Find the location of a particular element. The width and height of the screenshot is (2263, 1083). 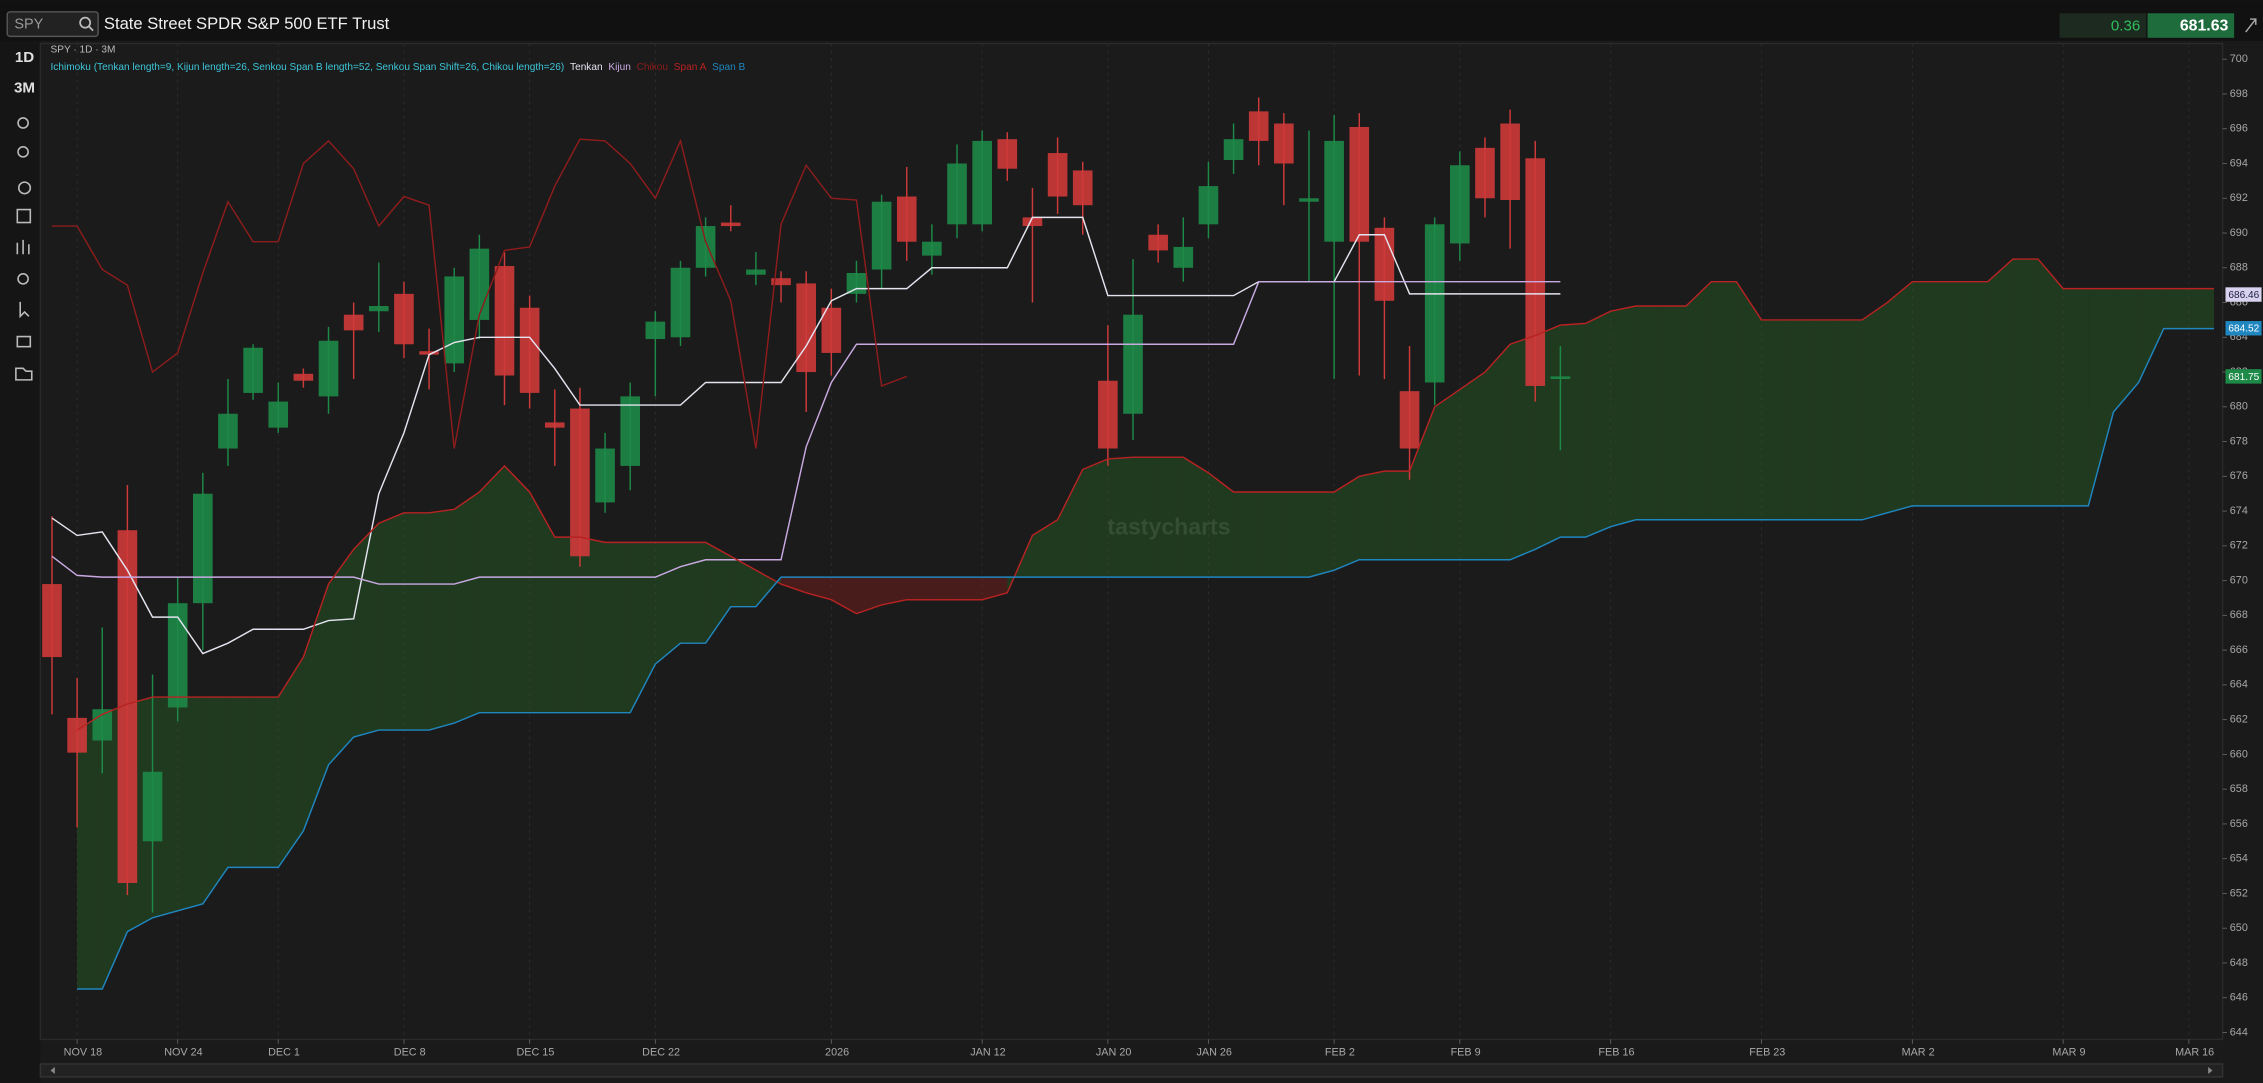

price-tag-label: 686.46 is located at coordinates (2243, 295).